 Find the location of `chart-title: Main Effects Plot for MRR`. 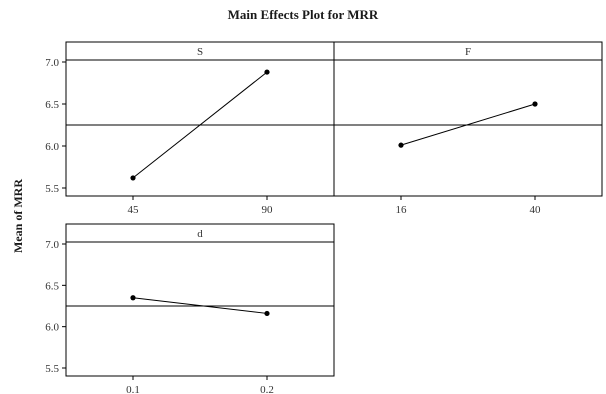

chart-title: Main Effects Plot for MRR is located at coordinates (303, 14).